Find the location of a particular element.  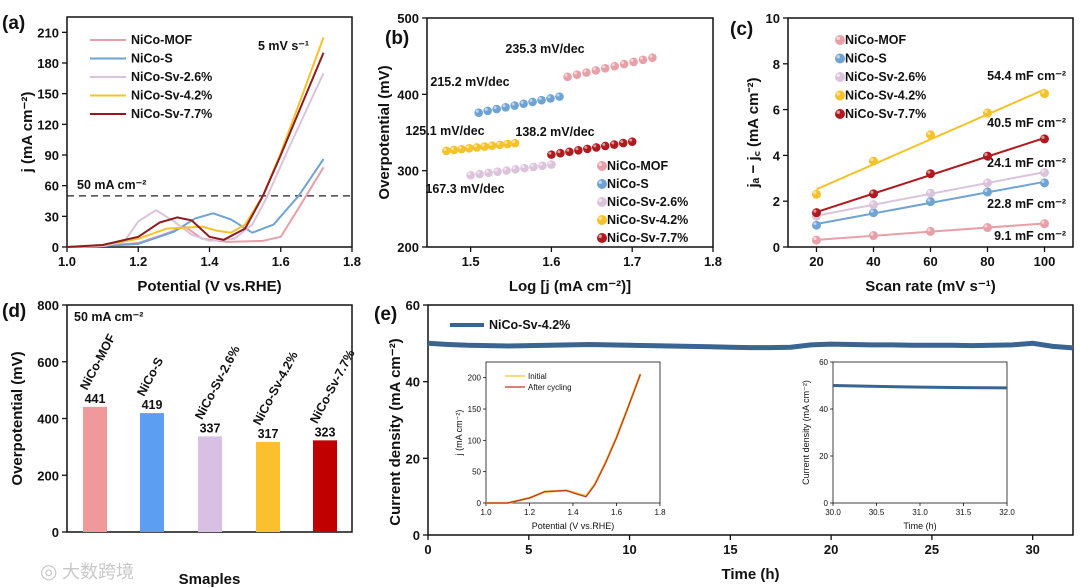

x-tick-label: 60 is located at coordinates (930, 261).